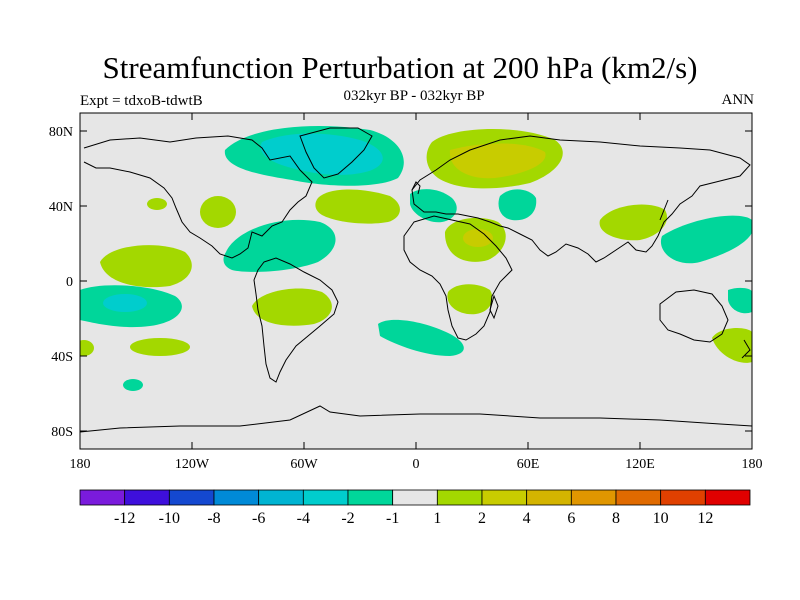 Image resolution: width=800 pixels, height=600 pixels. I want to click on coast-newzealand, so click(746, 349).